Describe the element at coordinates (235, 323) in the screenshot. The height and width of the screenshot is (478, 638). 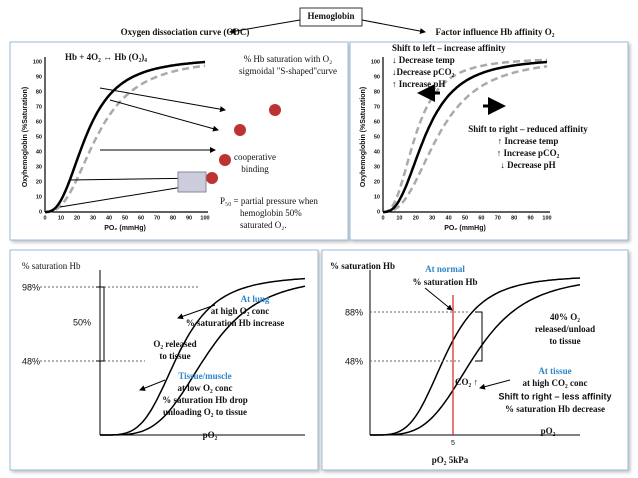
I see `text-line: % saturation Hb increase` at that location.